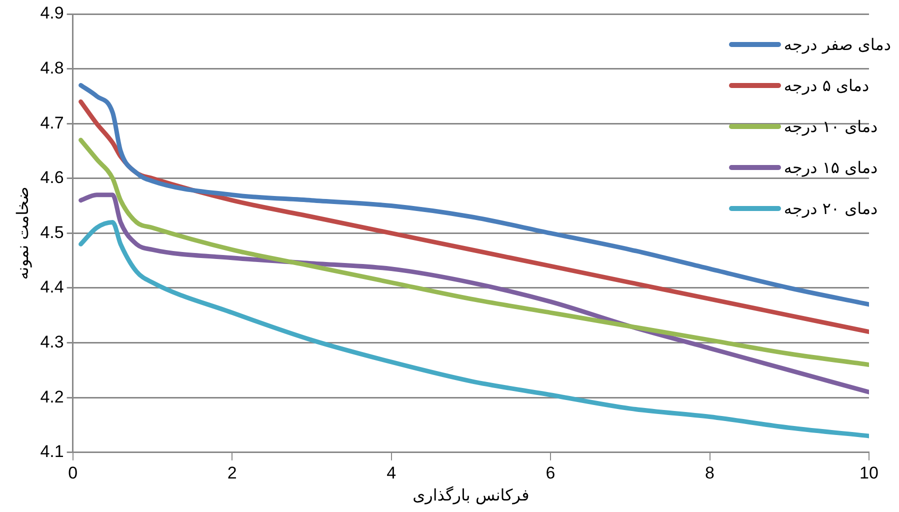  Describe the element at coordinates (837, 44) in the screenshot. I see `legend-label: دمای صفر درجه` at that location.